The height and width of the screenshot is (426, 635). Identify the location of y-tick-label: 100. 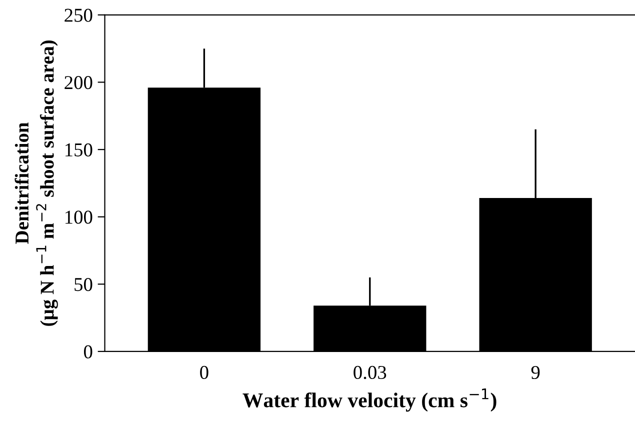
(79, 217).